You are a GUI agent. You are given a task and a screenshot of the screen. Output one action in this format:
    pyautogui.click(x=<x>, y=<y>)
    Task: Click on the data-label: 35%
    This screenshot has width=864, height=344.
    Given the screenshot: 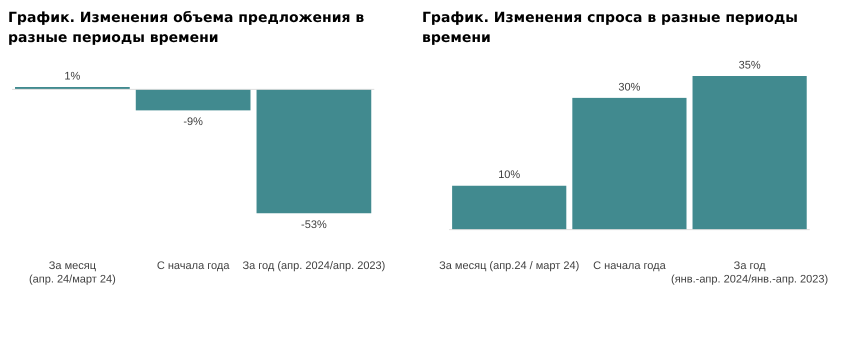 What is the action you would take?
    pyautogui.click(x=749, y=65)
    